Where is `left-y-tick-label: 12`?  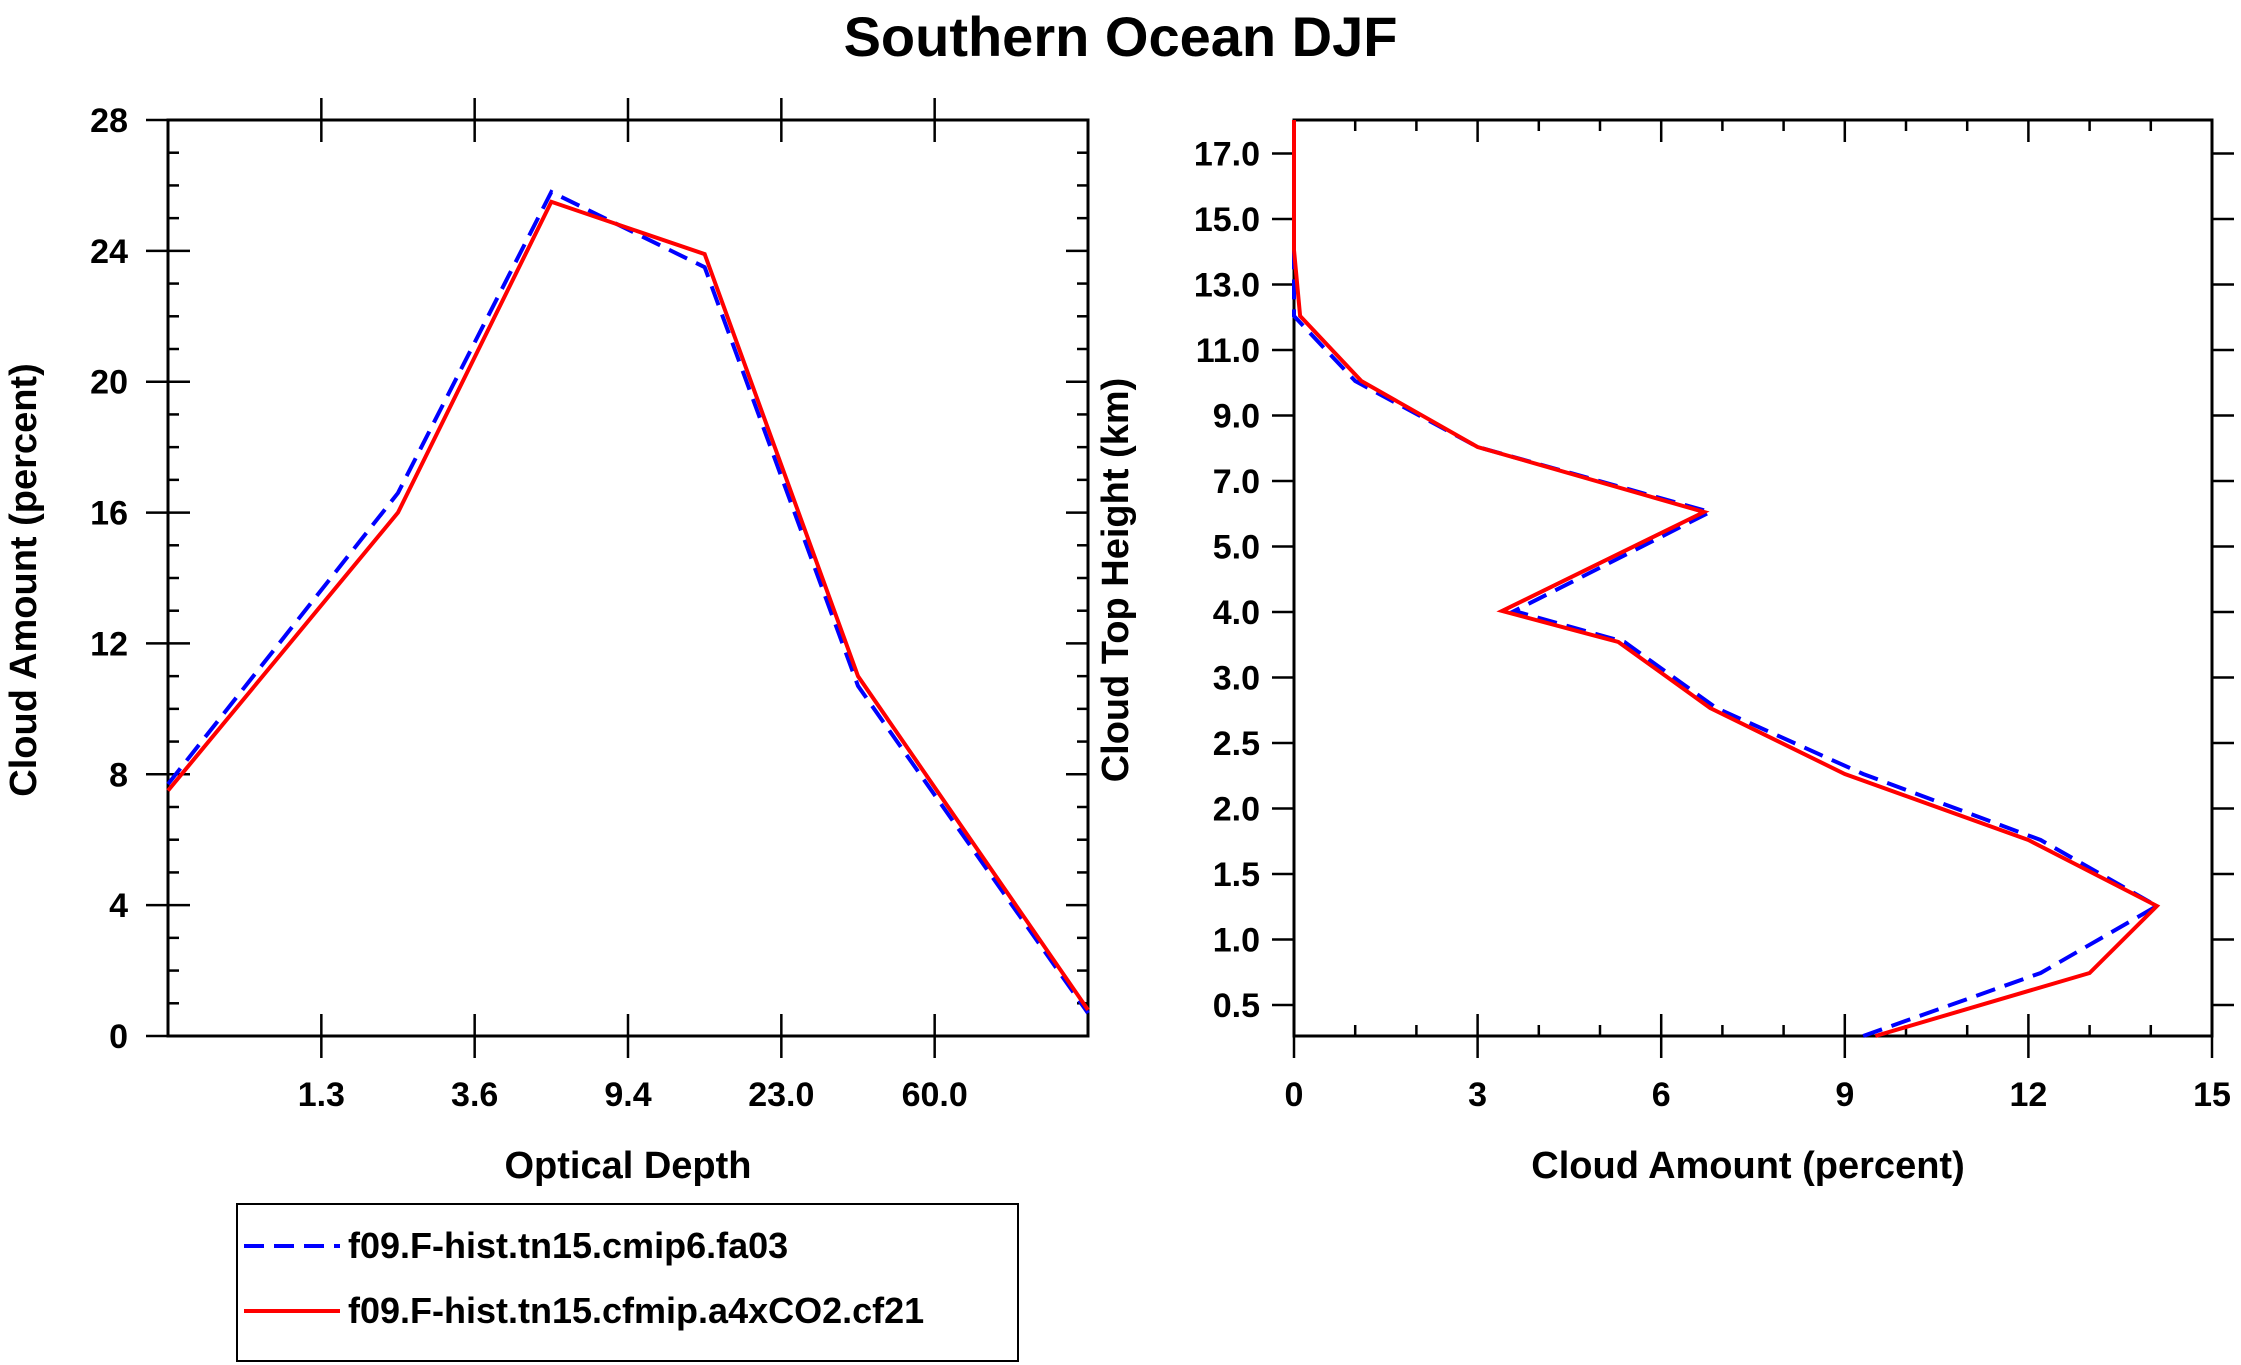
left-y-tick-label: 12 is located at coordinates (109, 644).